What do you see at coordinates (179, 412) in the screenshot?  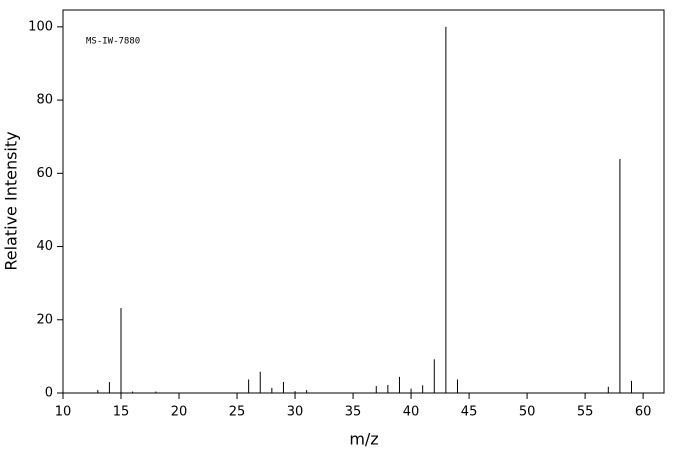 I see `x-tick-label: 20` at bounding box center [179, 412].